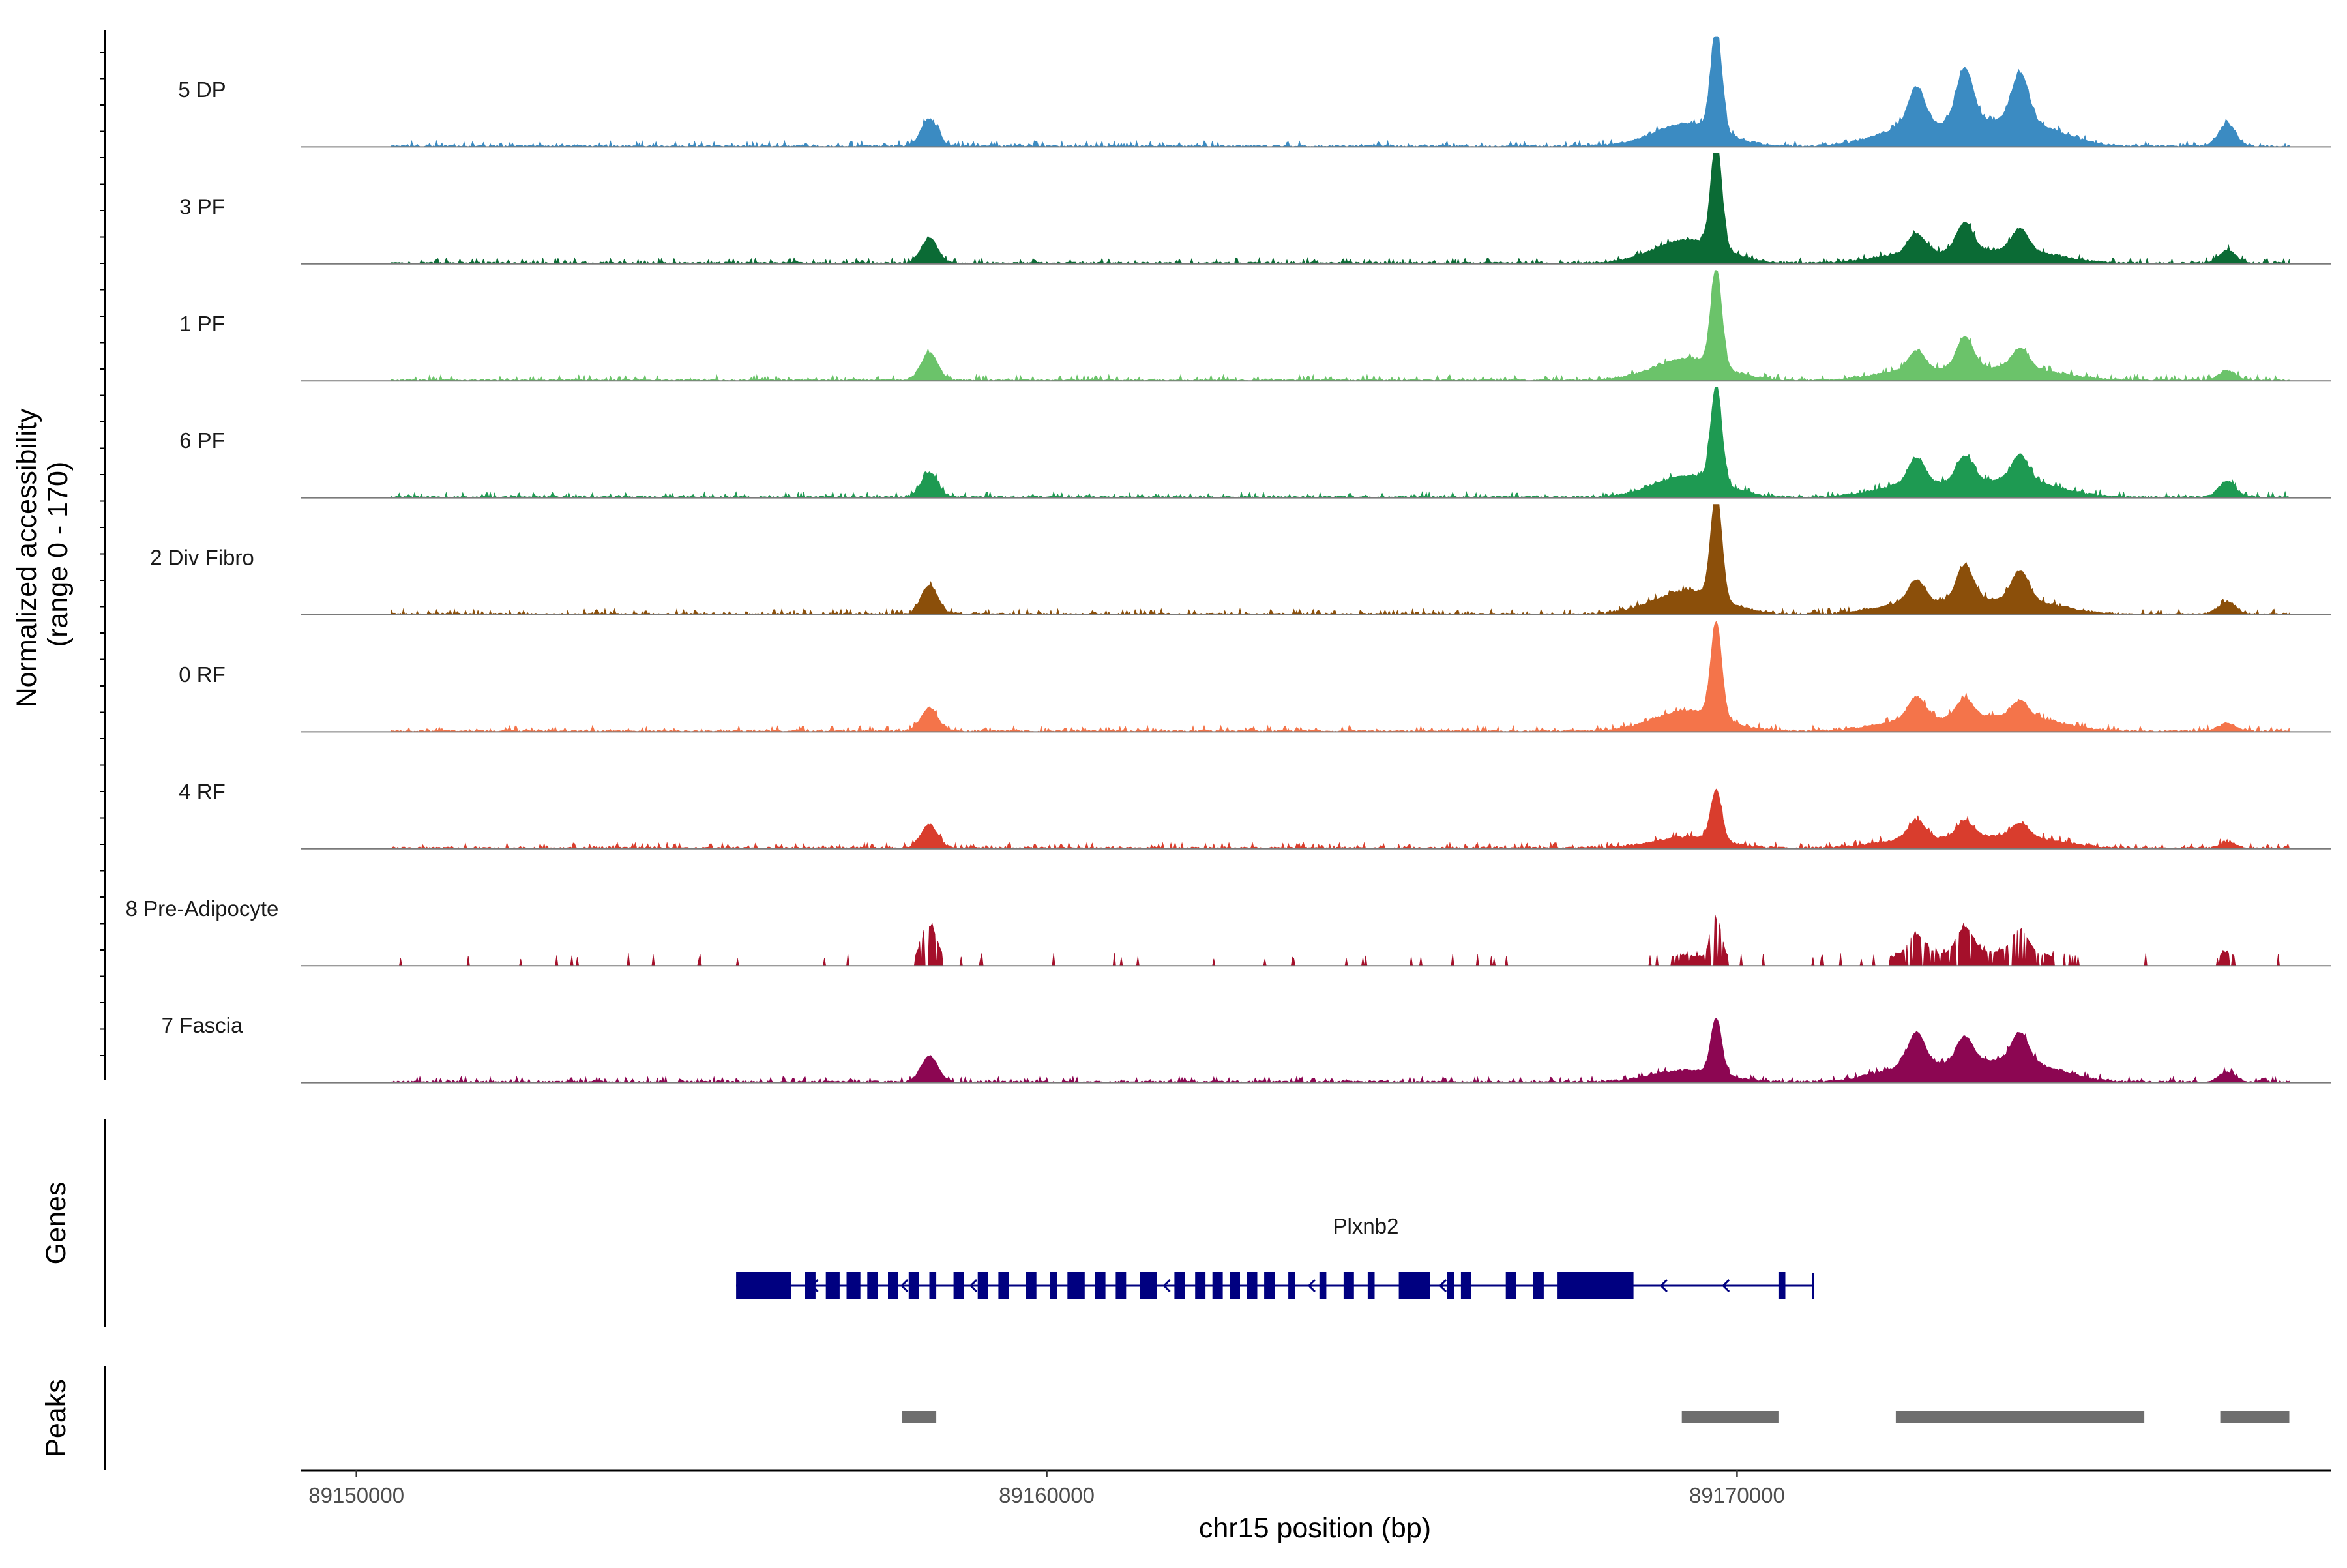 This screenshot has height=1568, width=2347. I want to click on genes-panel-title: Genes, so click(56, 1224).